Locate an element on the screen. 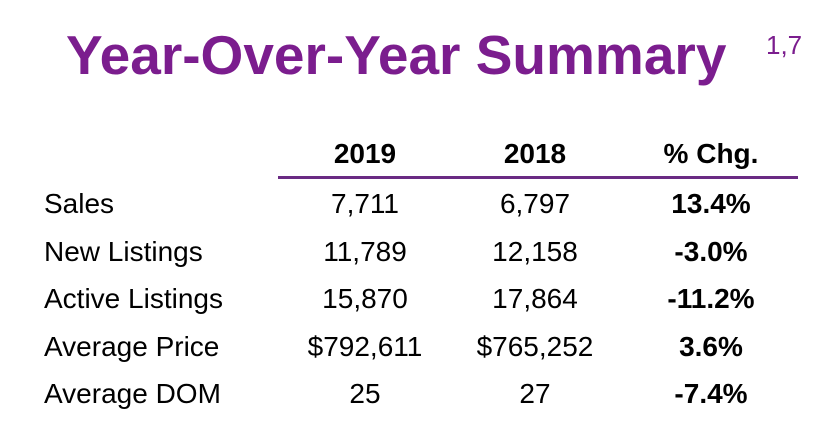  row-label: Active Listings is located at coordinates (133, 298).